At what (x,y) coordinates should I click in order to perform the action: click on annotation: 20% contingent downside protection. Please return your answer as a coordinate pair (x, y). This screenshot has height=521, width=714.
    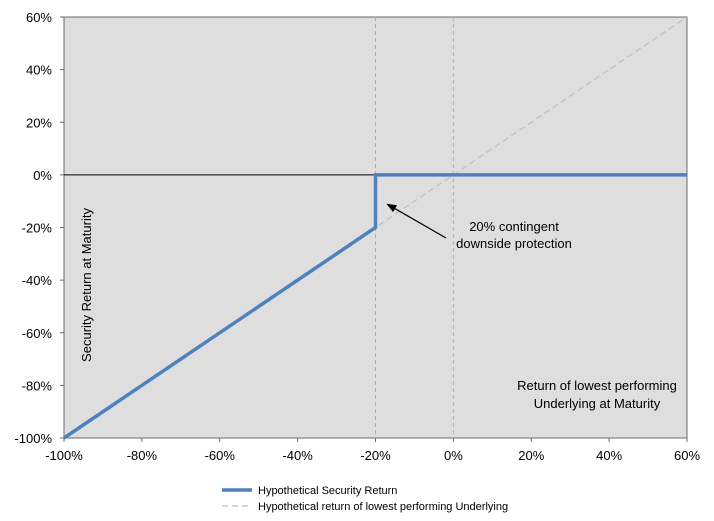
    Looking at the image, I should click on (479, 227).